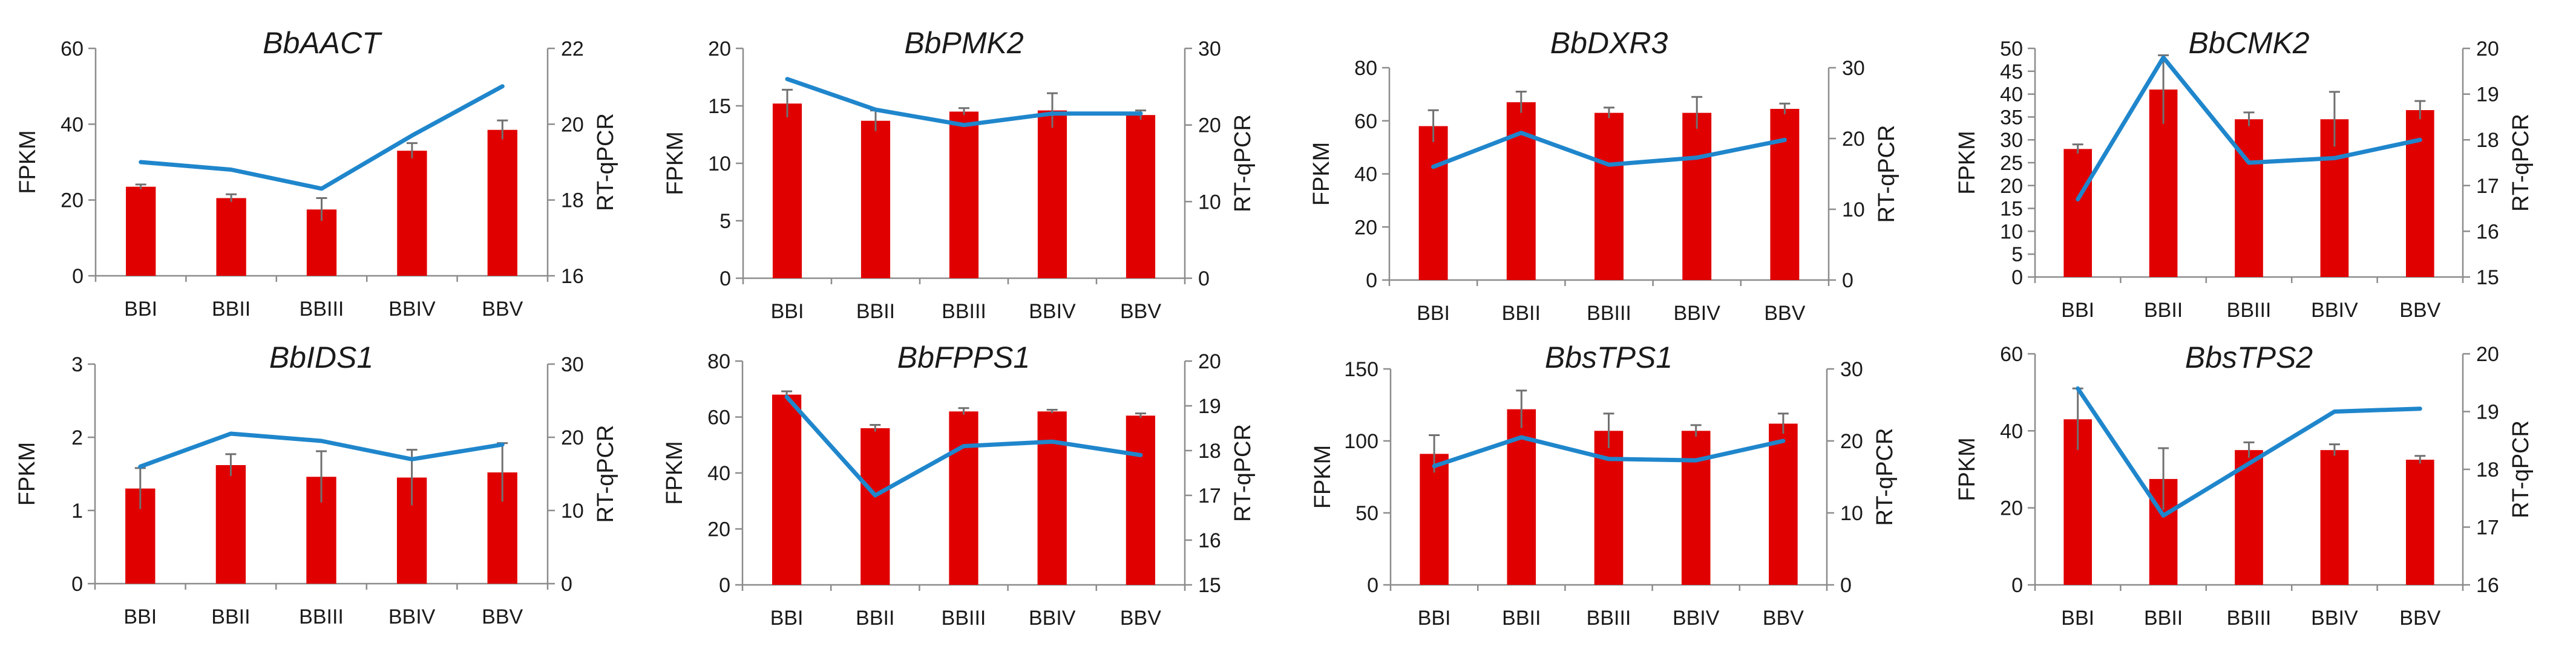 This screenshot has height=652, width=2576. Describe the element at coordinates (2249, 357) in the screenshot. I see `chart-title: BbsTPS2` at that location.